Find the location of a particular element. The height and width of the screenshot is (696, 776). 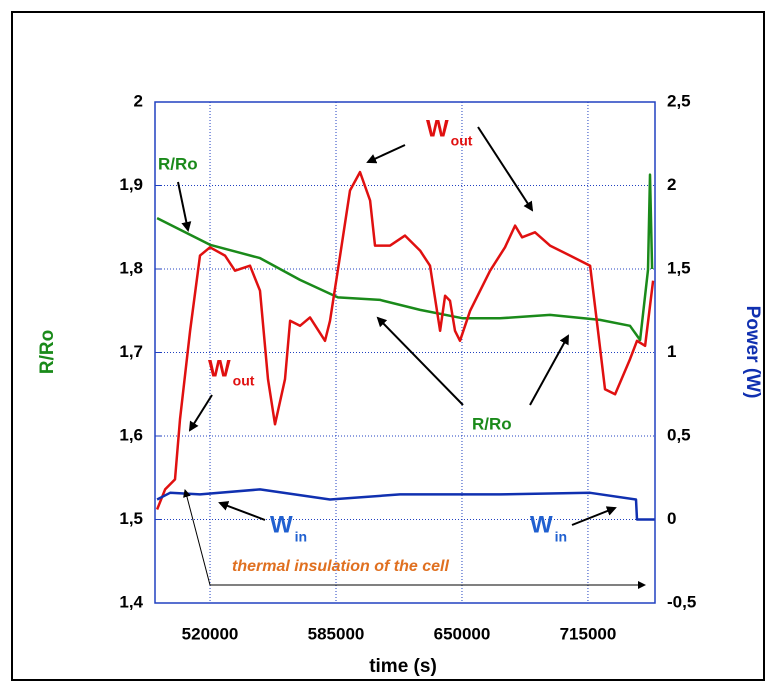

x-tick-label: 715000 is located at coordinates (588, 633).